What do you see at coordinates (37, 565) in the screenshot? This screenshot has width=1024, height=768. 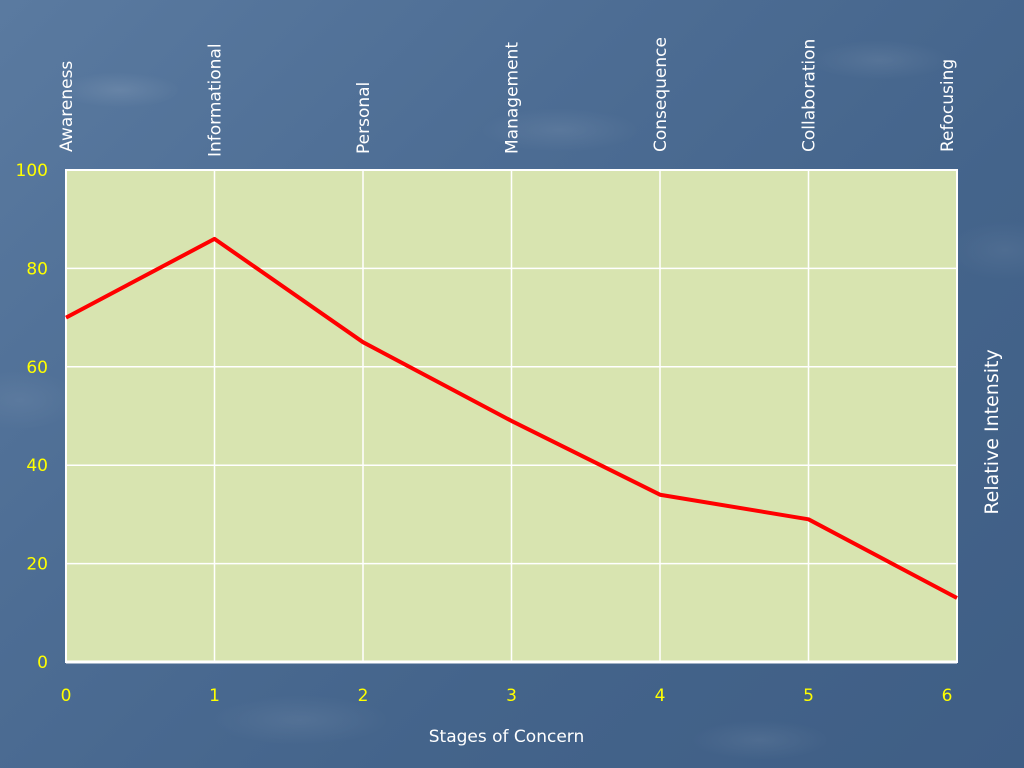 I see `y-tick-label: 20` at bounding box center [37, 565].